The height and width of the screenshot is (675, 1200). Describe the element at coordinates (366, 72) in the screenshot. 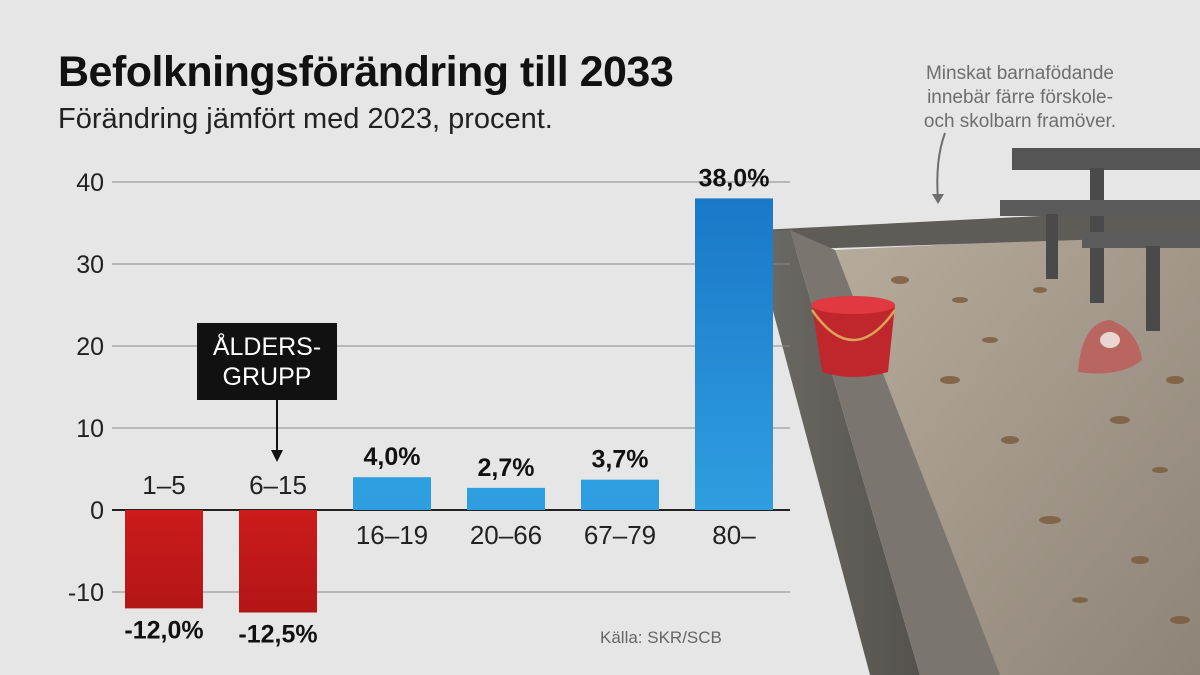

I see `chart-title: Befolkningsförändring till 2033` at that location.